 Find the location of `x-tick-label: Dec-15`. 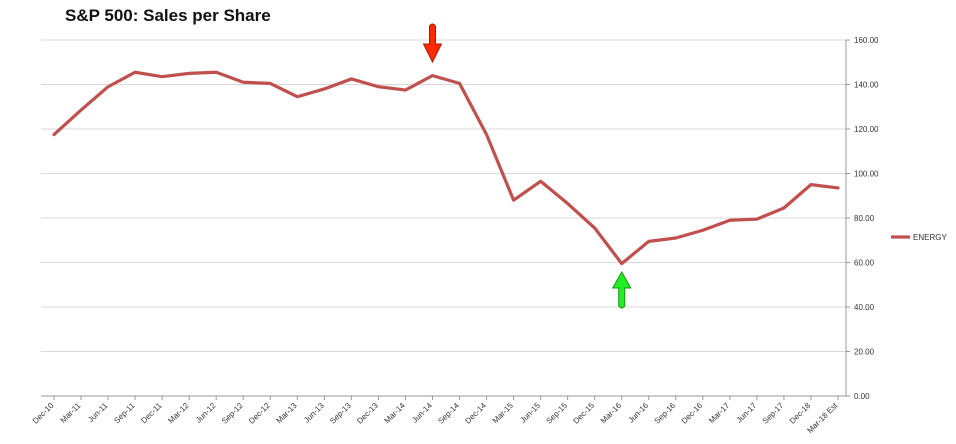

x-tick-label: Dec-15 is located at coordinates (583, 413).